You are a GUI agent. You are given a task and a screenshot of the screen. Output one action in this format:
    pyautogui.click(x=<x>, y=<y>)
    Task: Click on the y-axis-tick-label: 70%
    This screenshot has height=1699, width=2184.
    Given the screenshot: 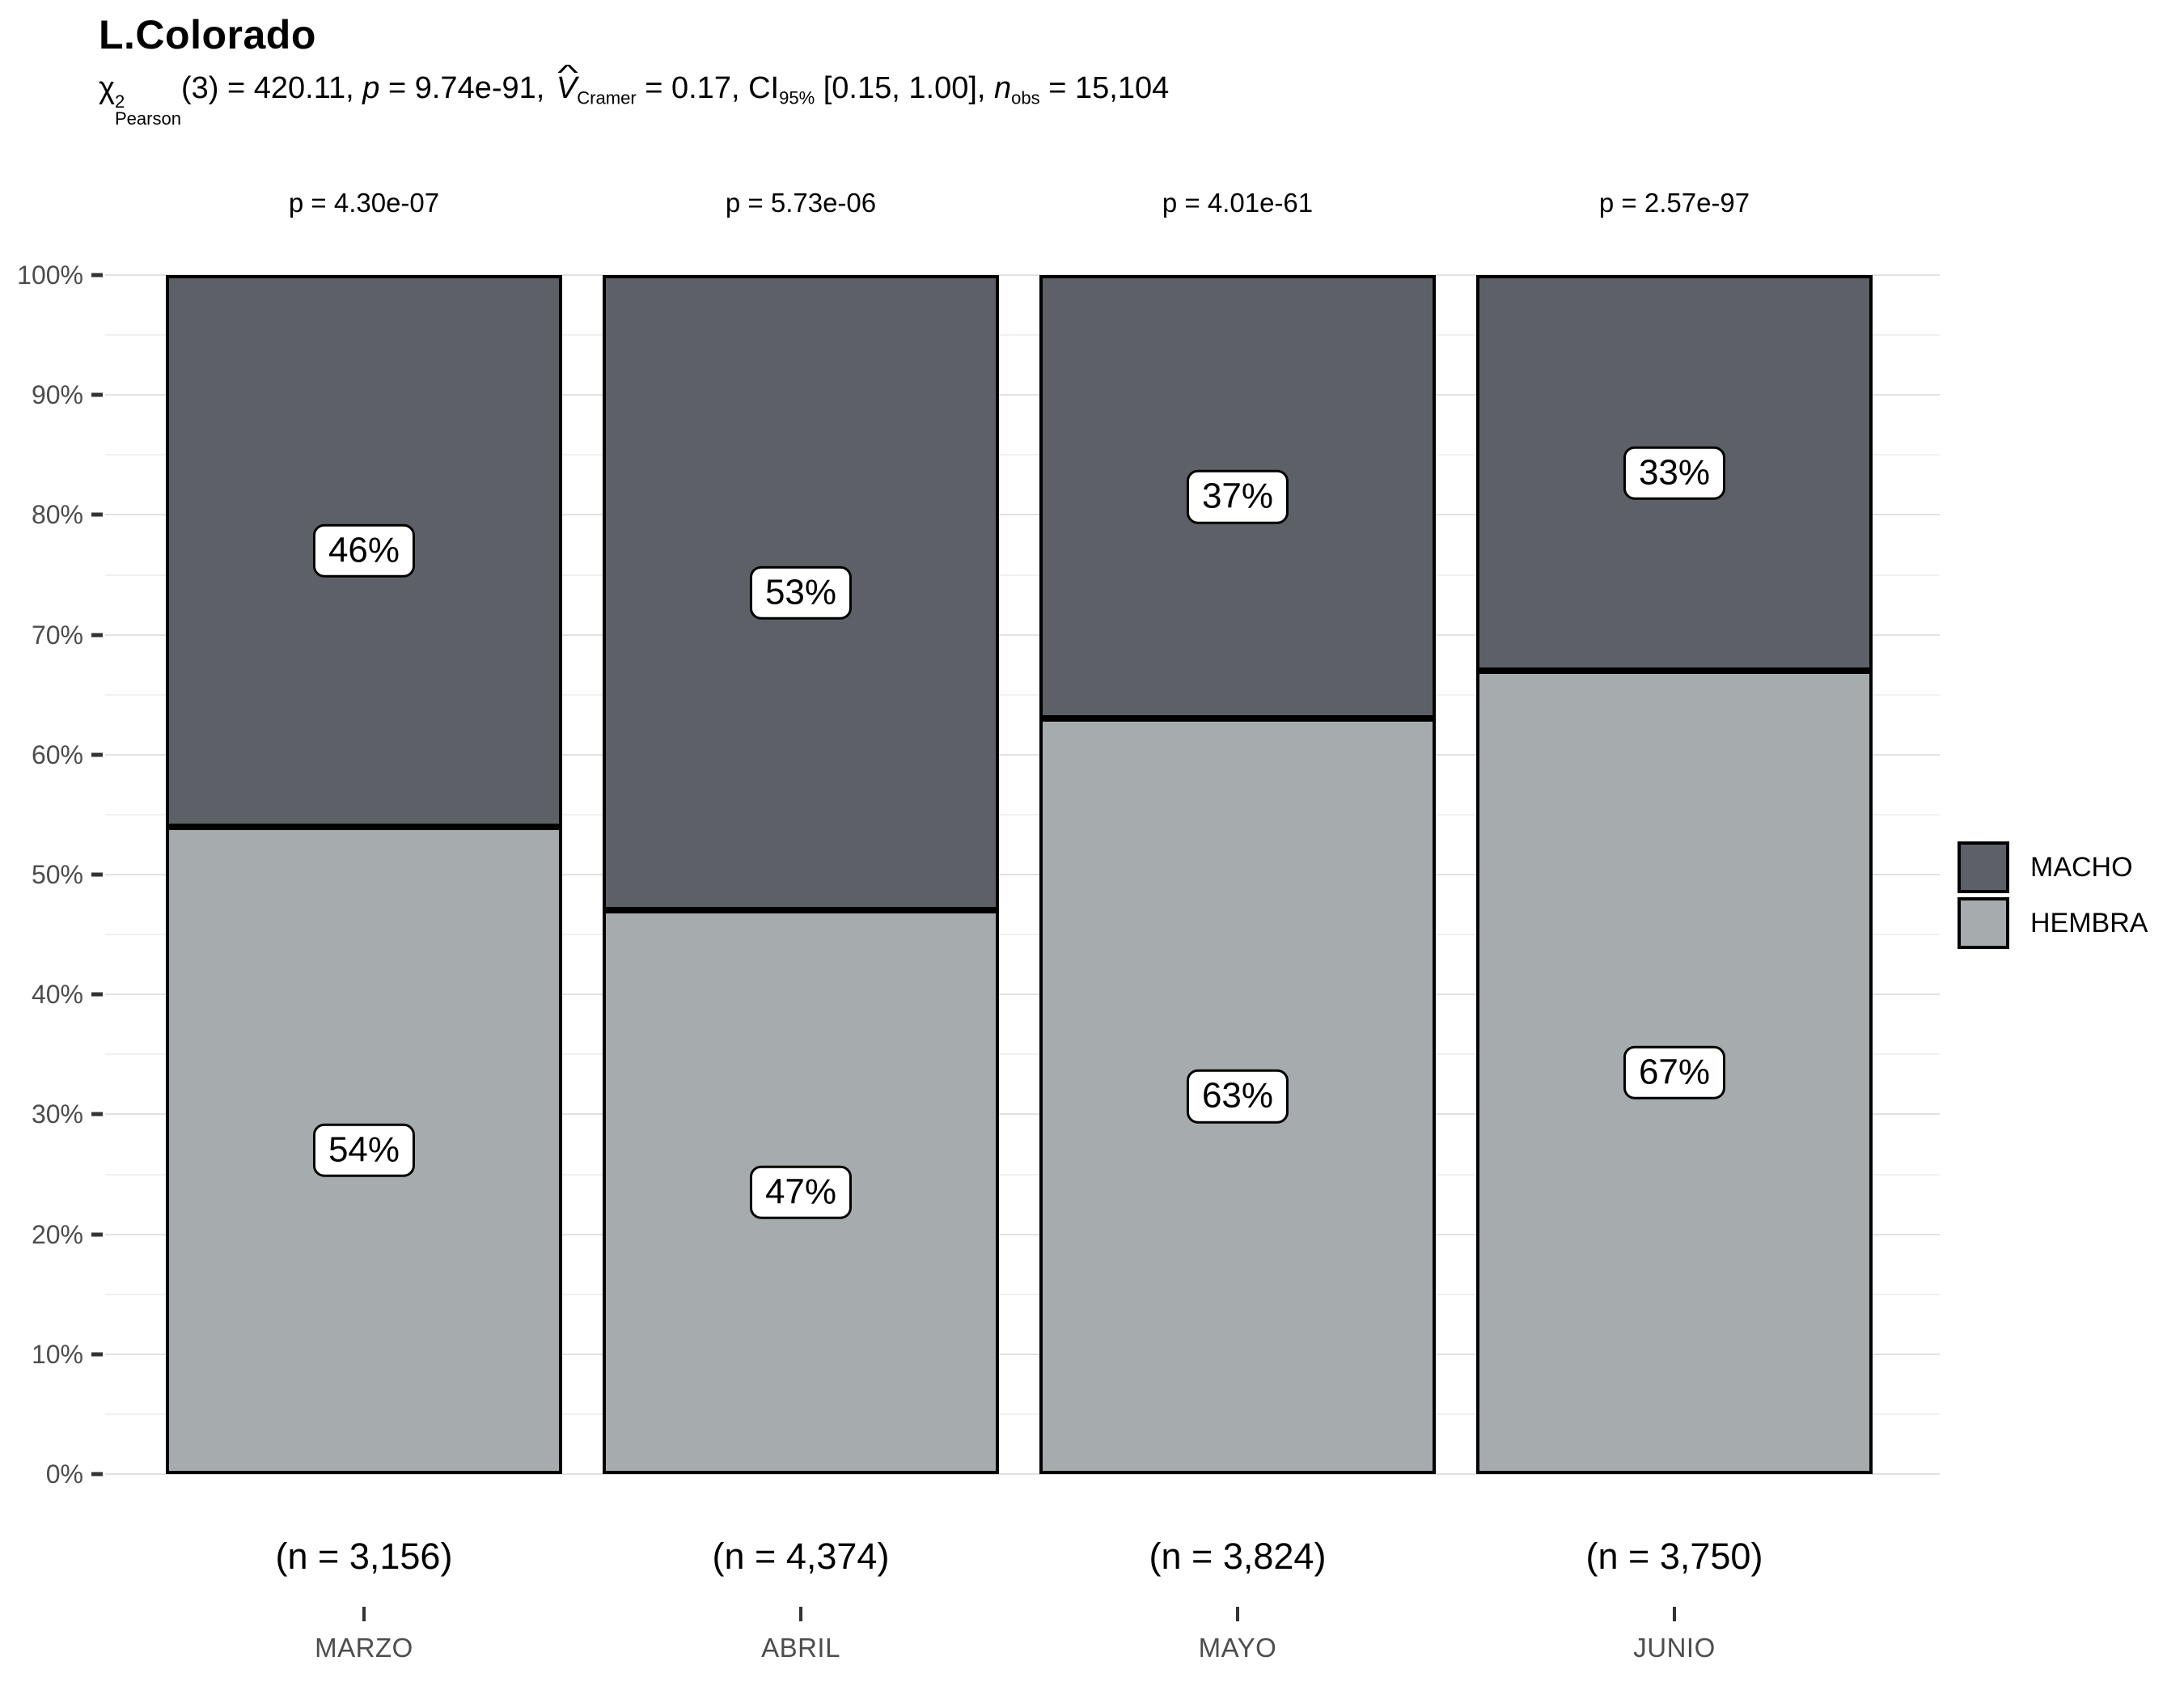 What is the action you would take?
    pyautogui.click(x=57, y=635)
    